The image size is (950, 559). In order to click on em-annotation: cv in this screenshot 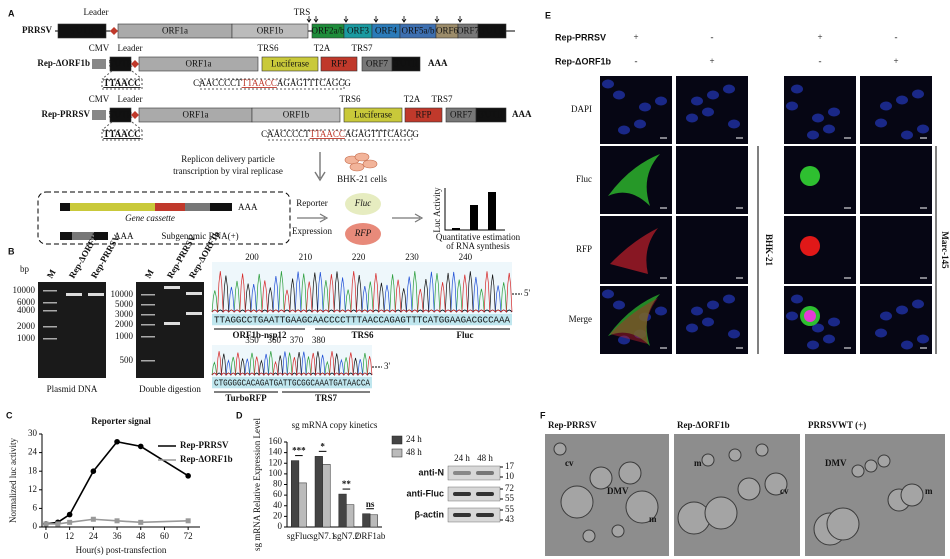, I will do `click(569, 463)`.